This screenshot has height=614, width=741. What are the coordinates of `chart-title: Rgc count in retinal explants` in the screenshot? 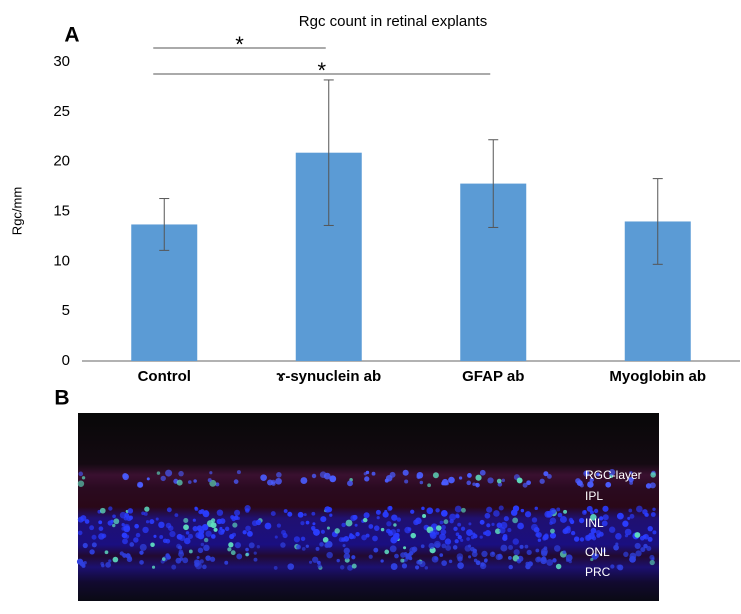 It's located at (393, 21).